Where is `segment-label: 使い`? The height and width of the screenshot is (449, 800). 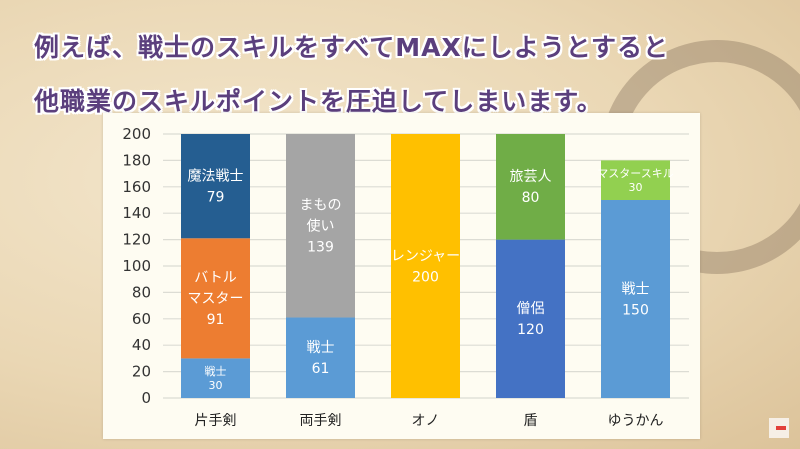
segment-label: 使い is located at coordinates (321, 226).